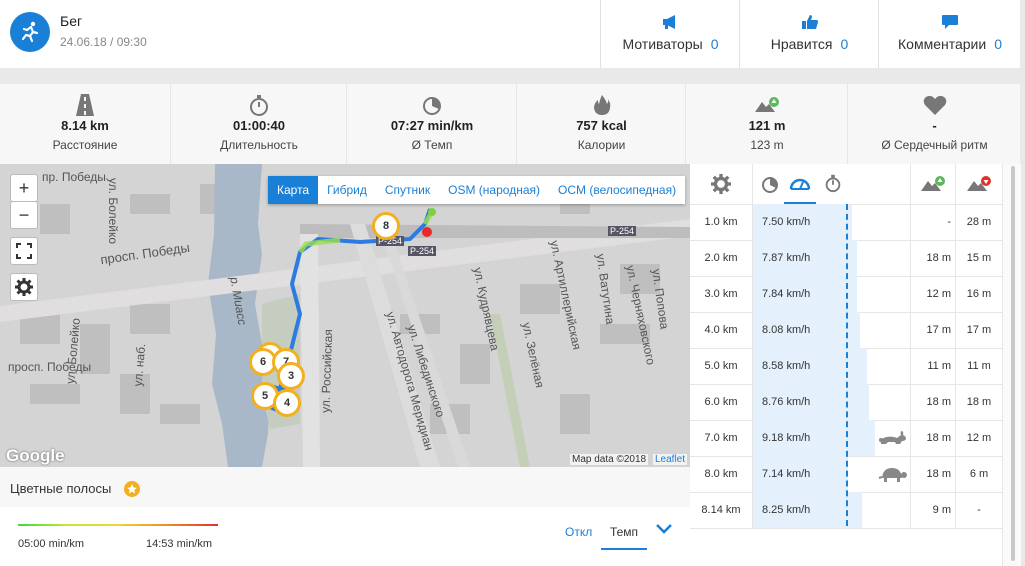 The image size is (1025, 566). I want to click on split-ascent: 17 m, so click(932, 330).